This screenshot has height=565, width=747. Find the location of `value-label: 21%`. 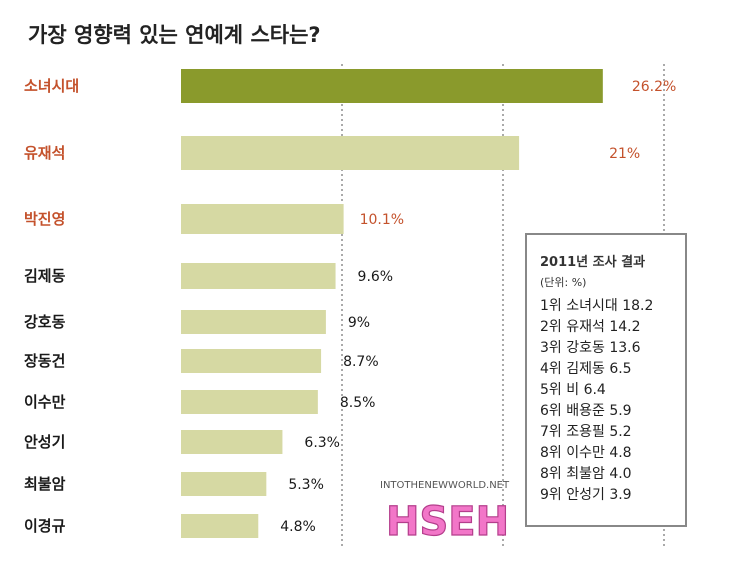

value-label: 21% is located at coordinates (624, 154).